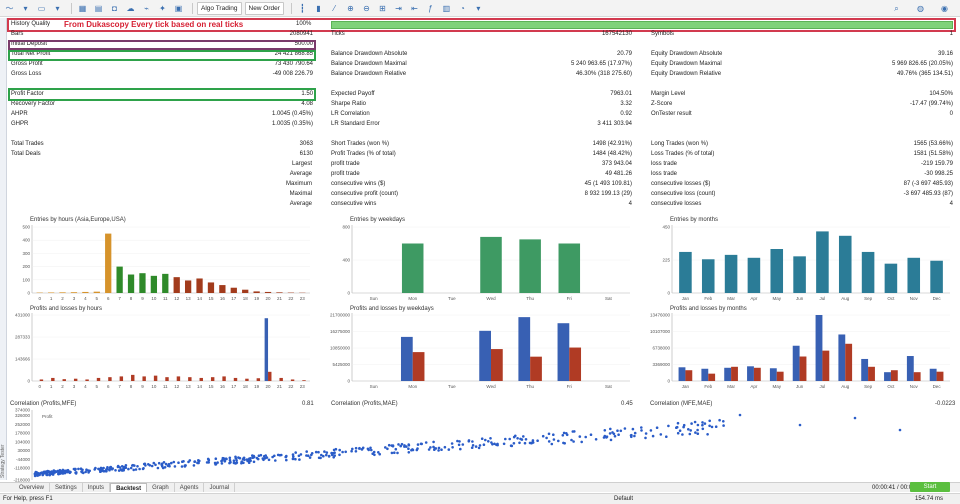  I want to click on tab-journal: Journal, so click(220, 487).